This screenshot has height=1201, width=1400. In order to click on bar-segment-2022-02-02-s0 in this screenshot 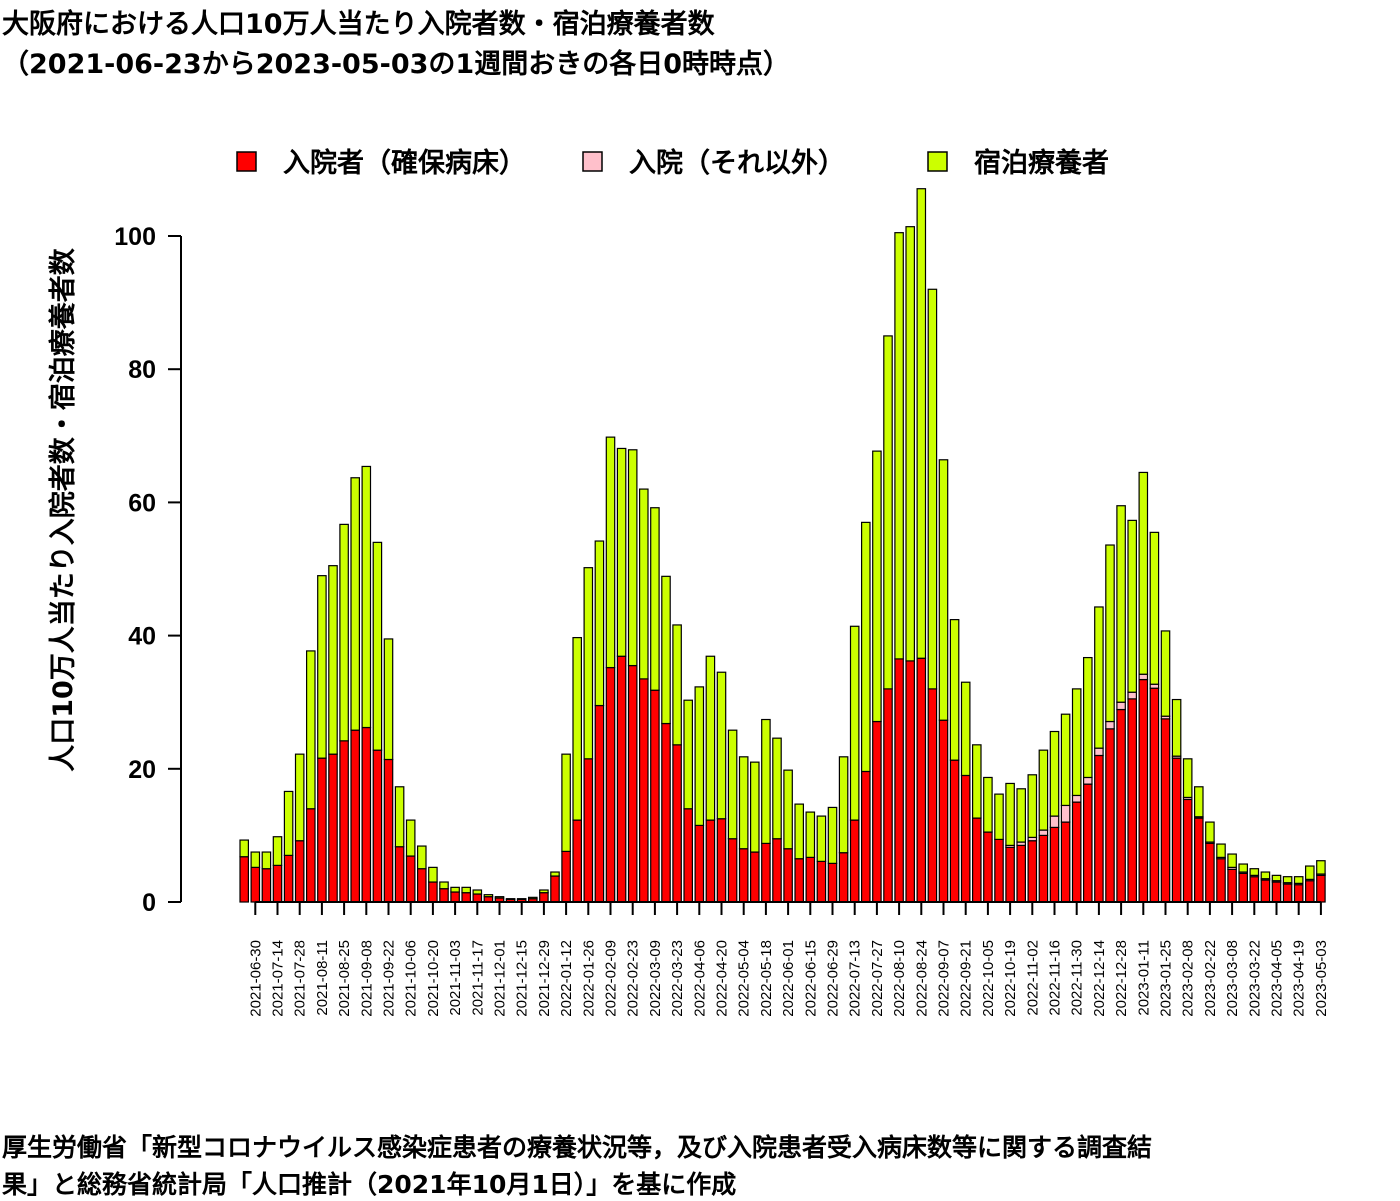, I will do `click(599, 803)`.